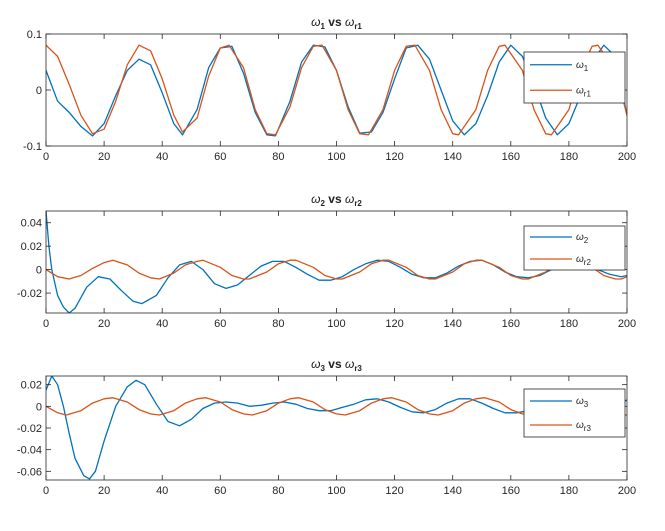 This screenshot has height=531, width=665. Describe the element at coordinates (358, 368) in the screenshot. I see `title-ref-subscript: r3` at that location.